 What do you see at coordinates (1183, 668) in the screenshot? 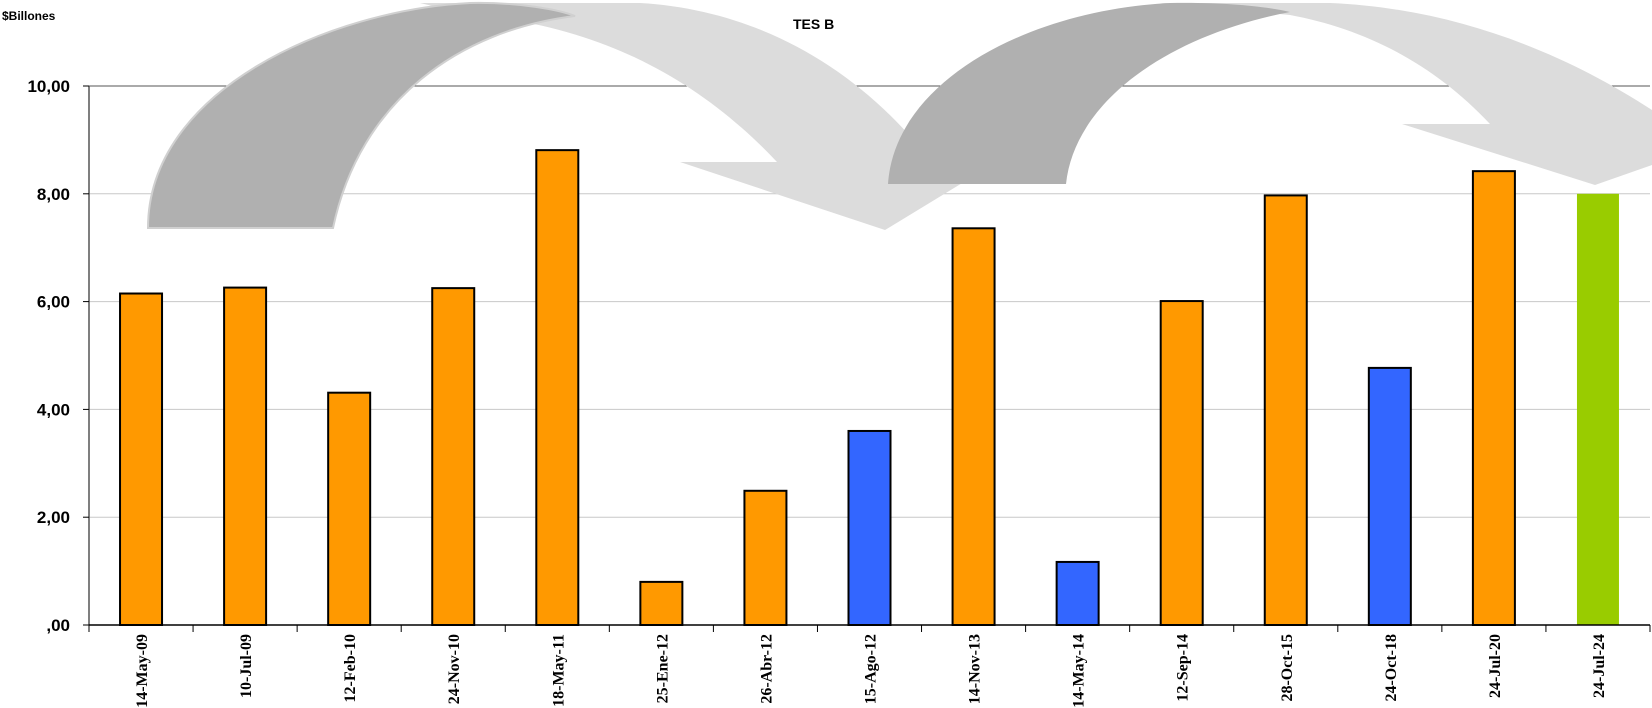
I see `x-tick-label: 12-Sep-14` at bounding box center [1183, 668].